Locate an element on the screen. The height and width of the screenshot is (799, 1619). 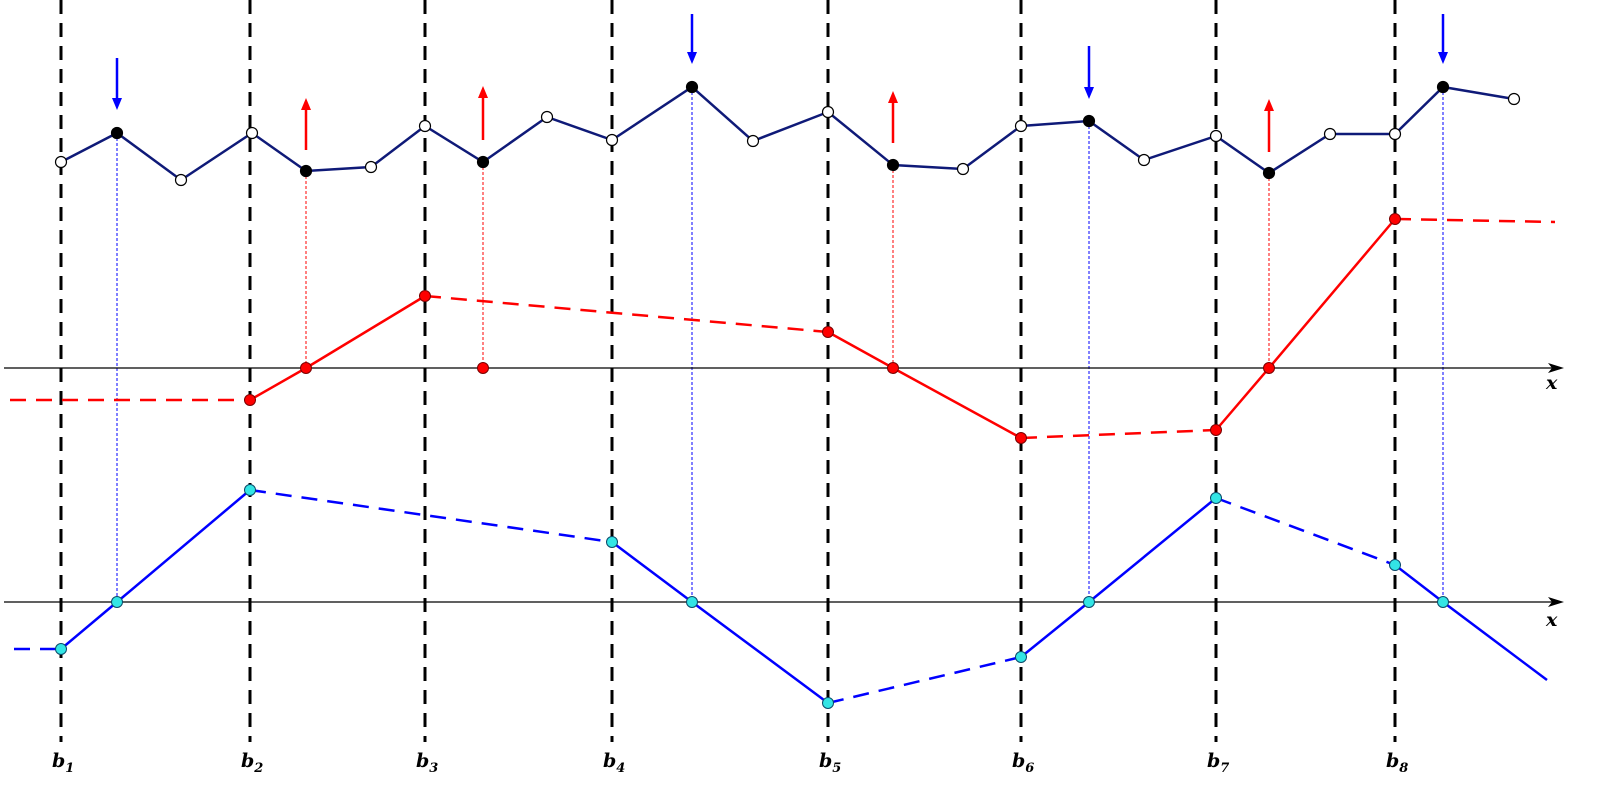
boundary-label-b8: b8 is located at coordinates (1397, 763).